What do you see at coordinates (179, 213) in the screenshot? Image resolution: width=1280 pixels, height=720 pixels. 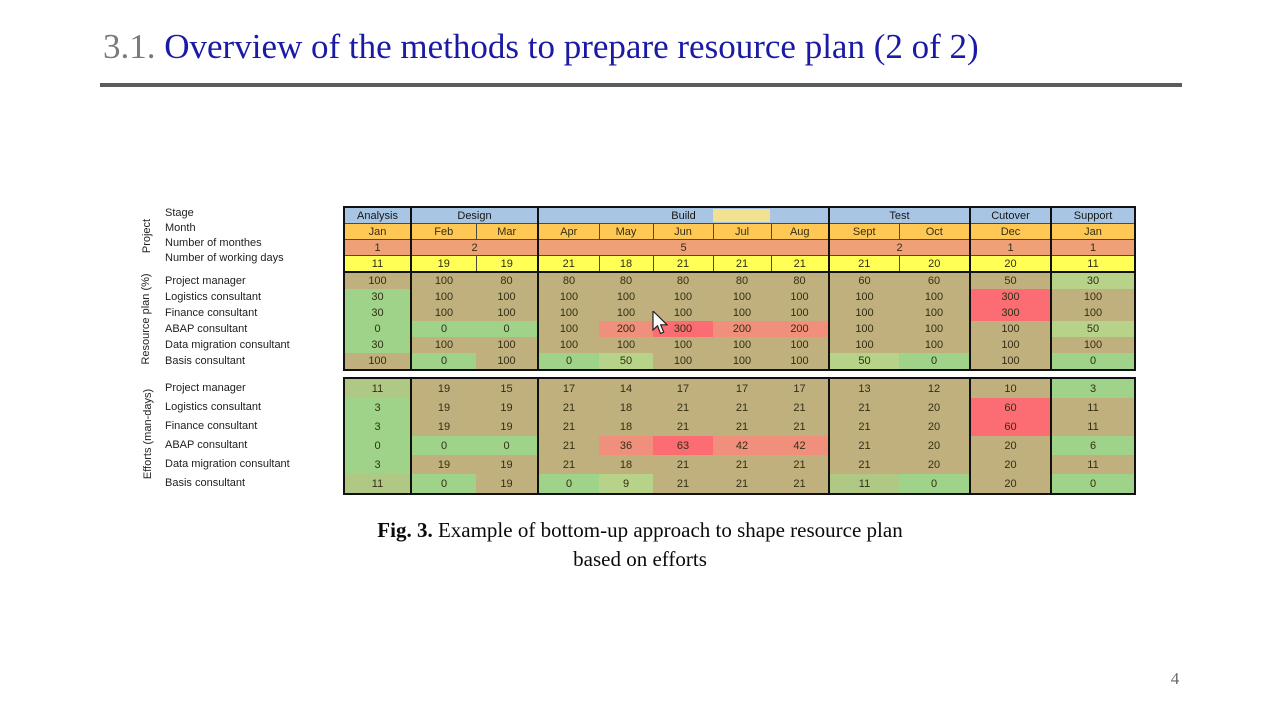 I see `row-label: Stage` at bounding box center [179, 213].